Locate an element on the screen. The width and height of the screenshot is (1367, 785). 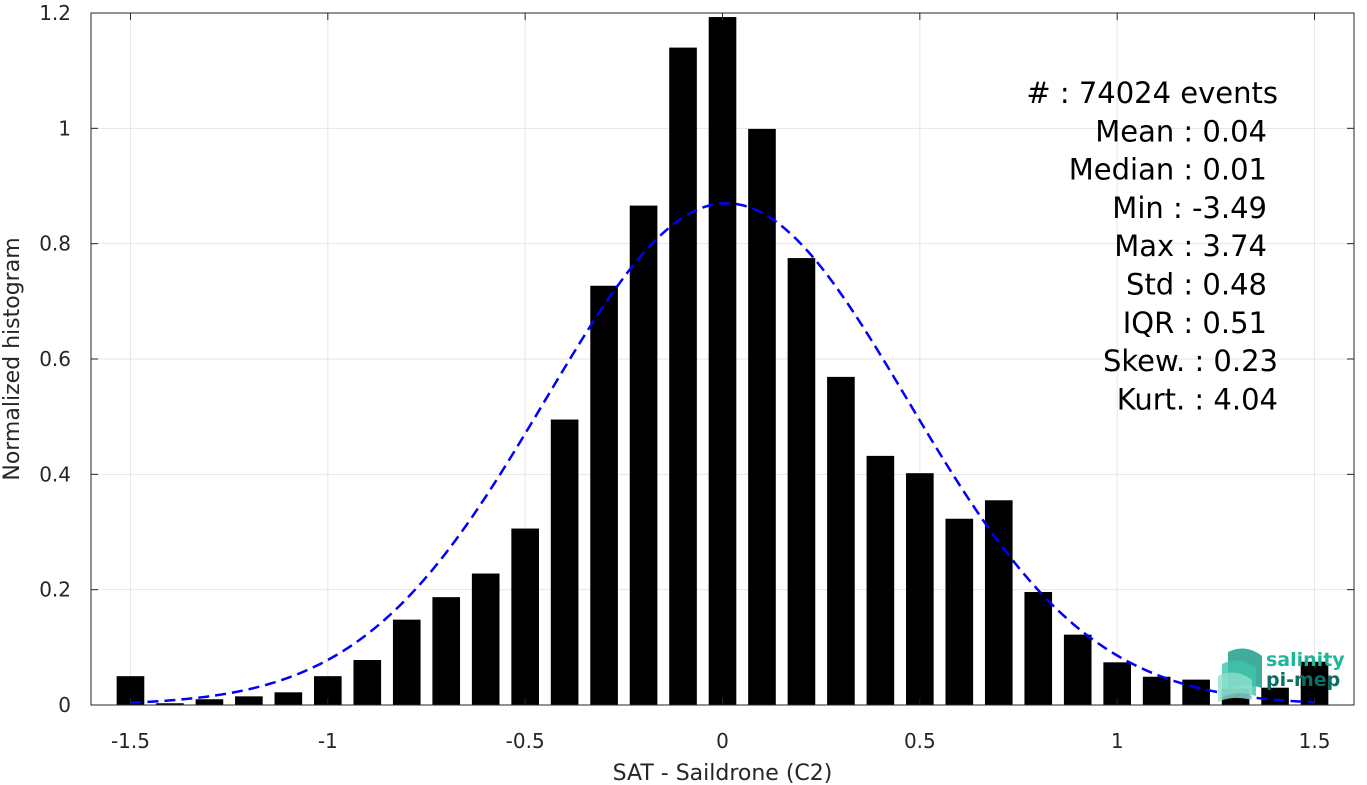
stat-line: IQR : 0.51 is located at coordinates (1195, 323).